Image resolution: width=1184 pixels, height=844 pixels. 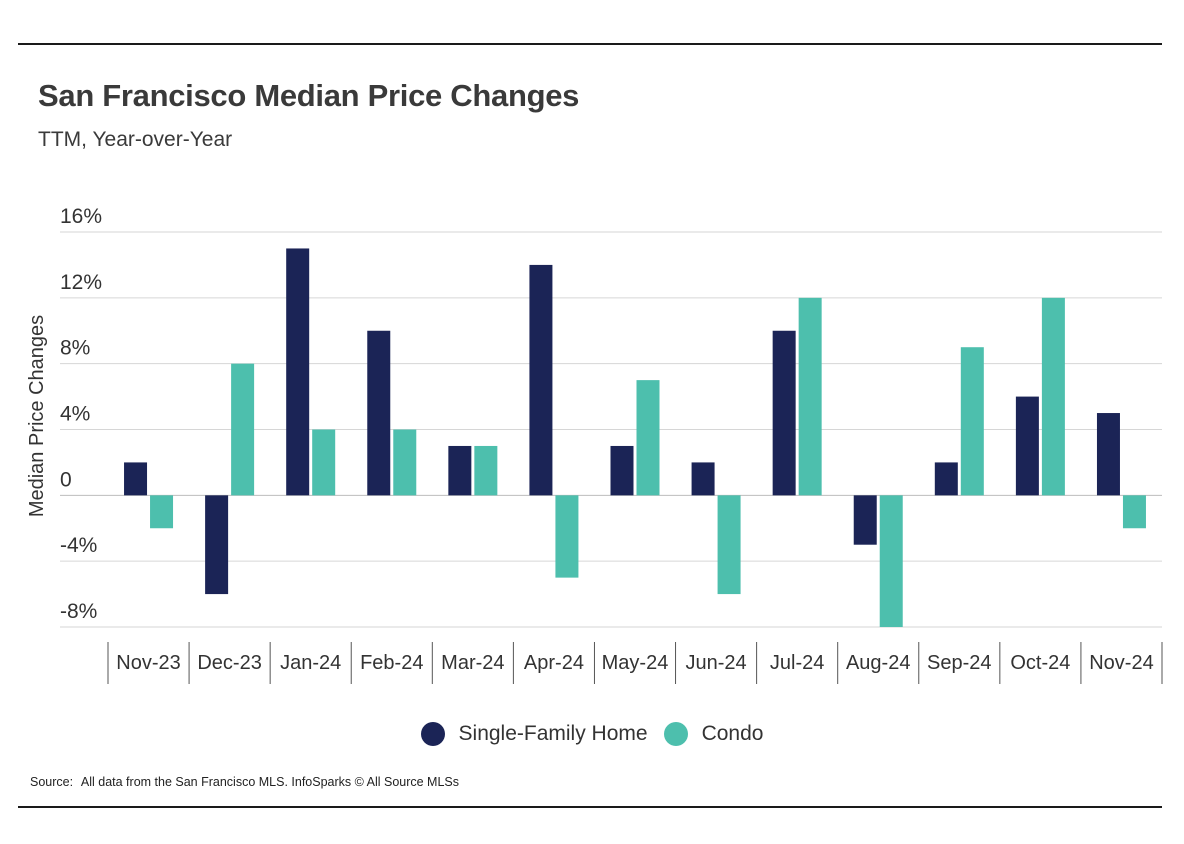 What do you see at coordinates (310, 663) in the screenshot?
I see `x-tick-label: Jan-24` at bounding box center [310, 663].